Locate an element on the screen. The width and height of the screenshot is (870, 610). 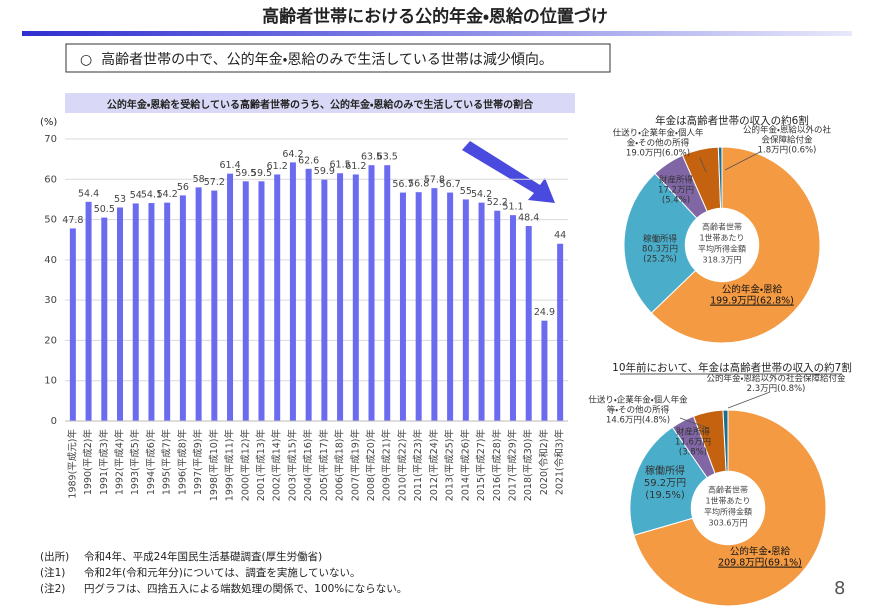
x-tick-label: 2007(平成19)年 is located at coordinates (355, 465).